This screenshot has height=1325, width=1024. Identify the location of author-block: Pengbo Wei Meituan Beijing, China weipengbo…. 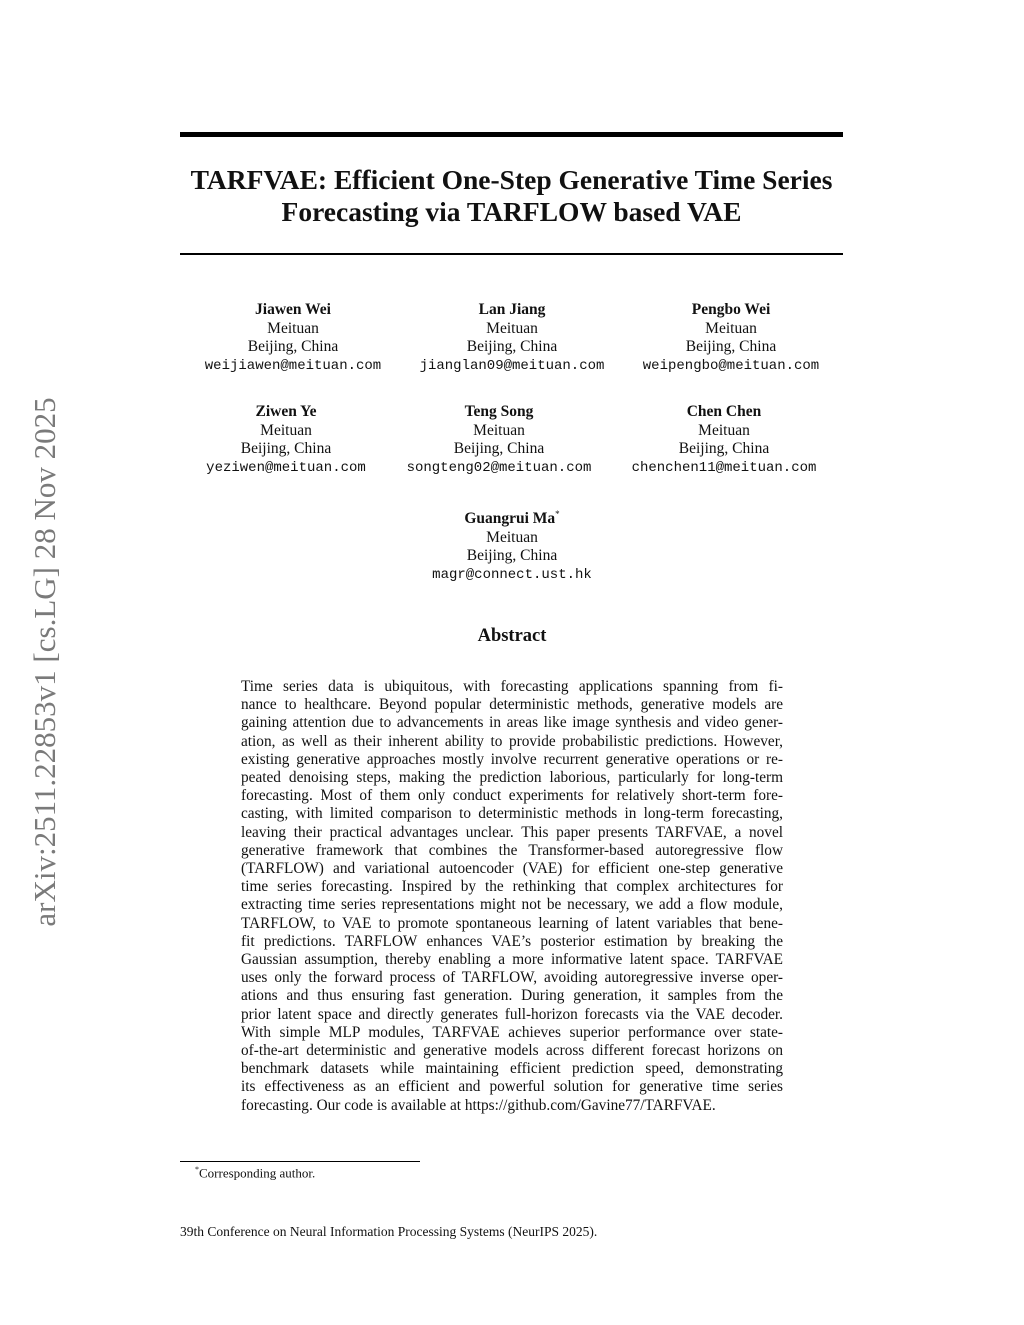
(731, 338).